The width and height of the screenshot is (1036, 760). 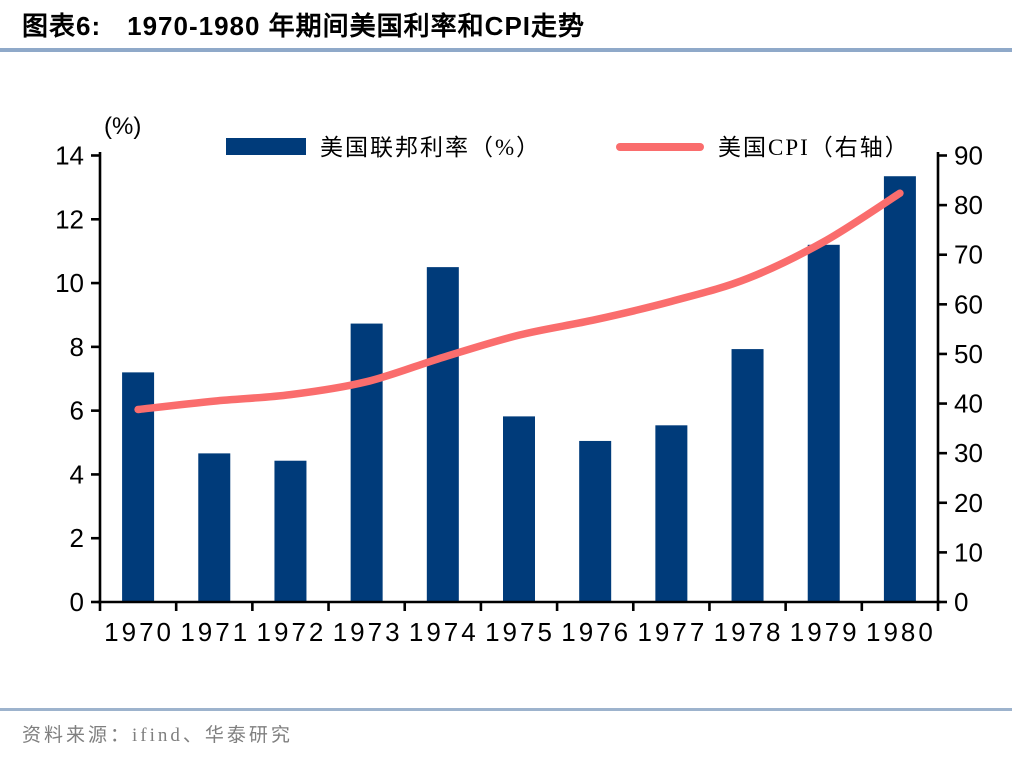 What do you see at coordinates (968, 404) in the screenshot?
I see `y-right-tick-label: 40` at bounding box center [968, 404].